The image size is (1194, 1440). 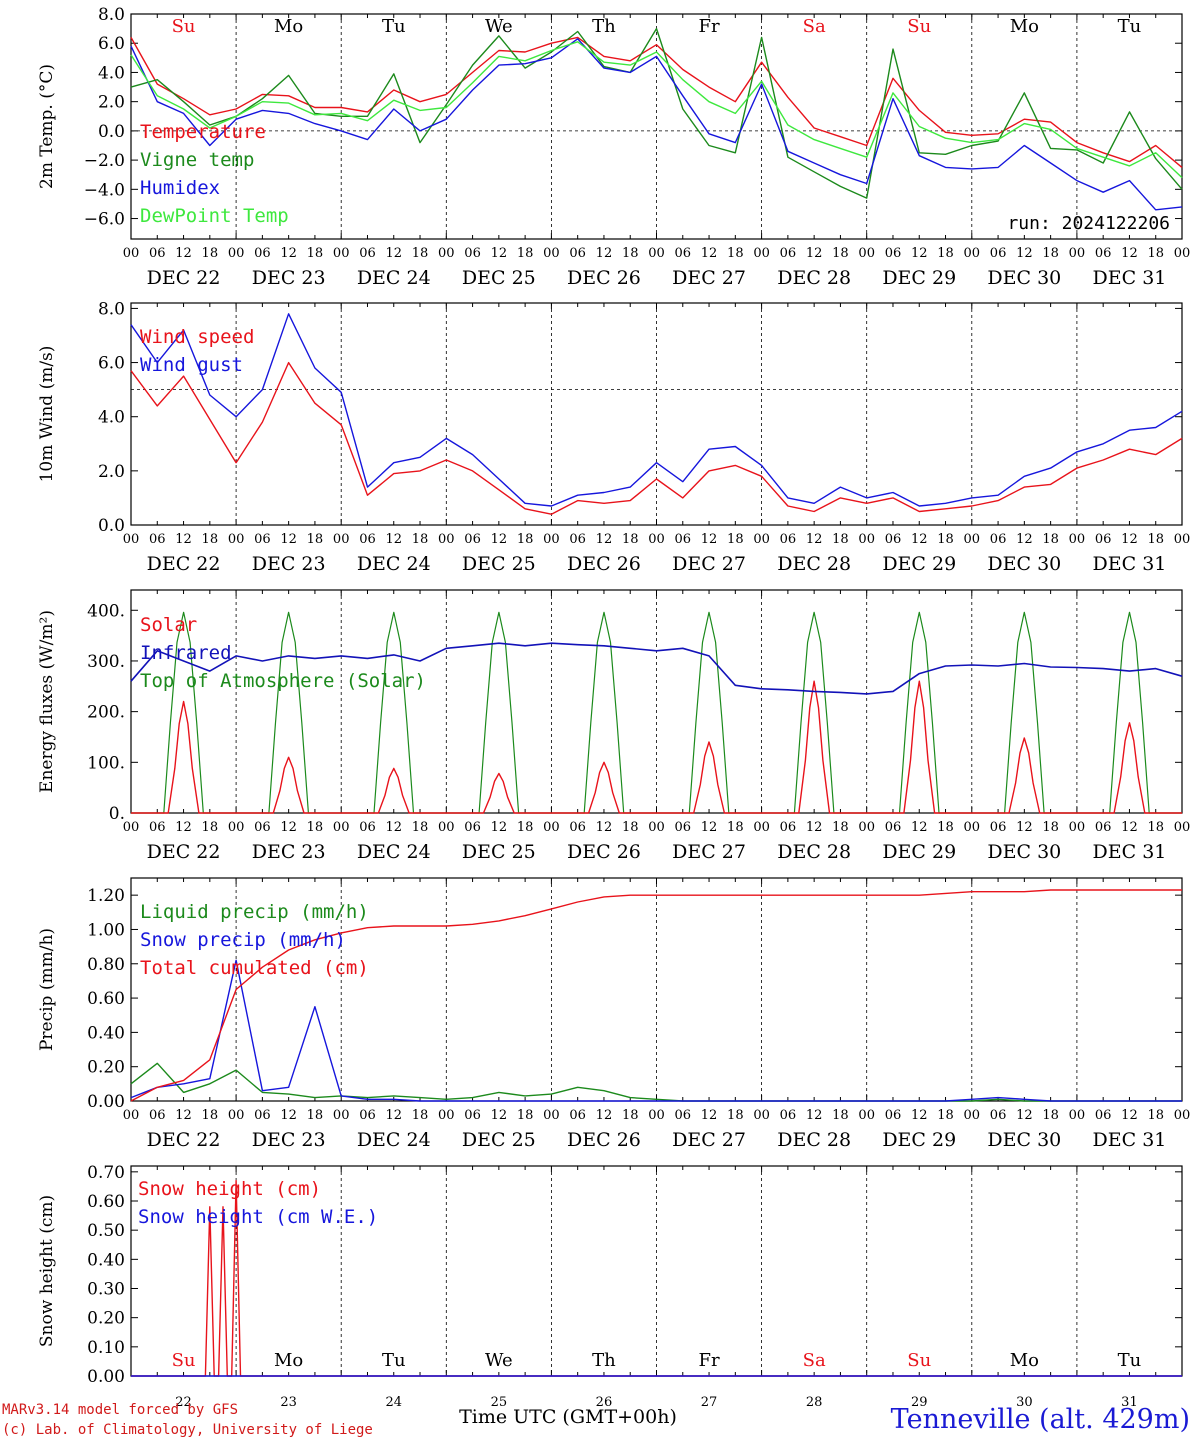 I want to click on legend-entry: DewPoint Temp, so click(x=214, y=216).